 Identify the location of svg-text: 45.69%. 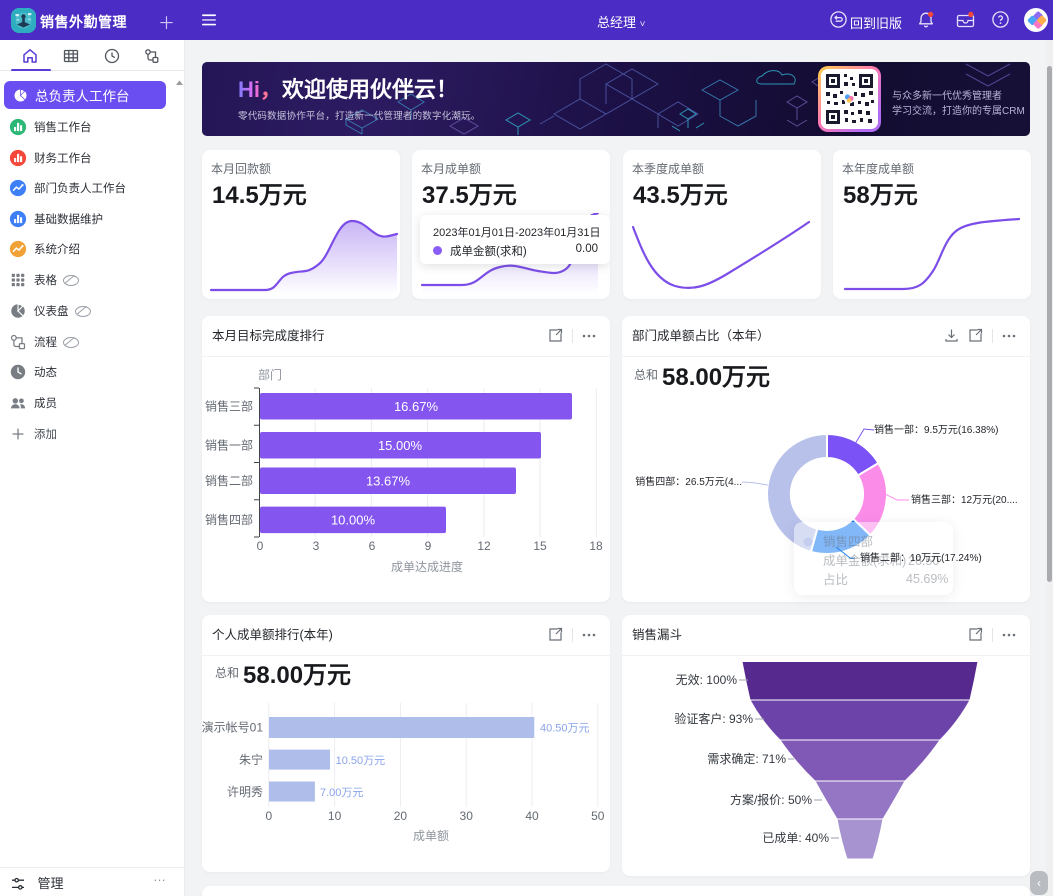
(927, 579).